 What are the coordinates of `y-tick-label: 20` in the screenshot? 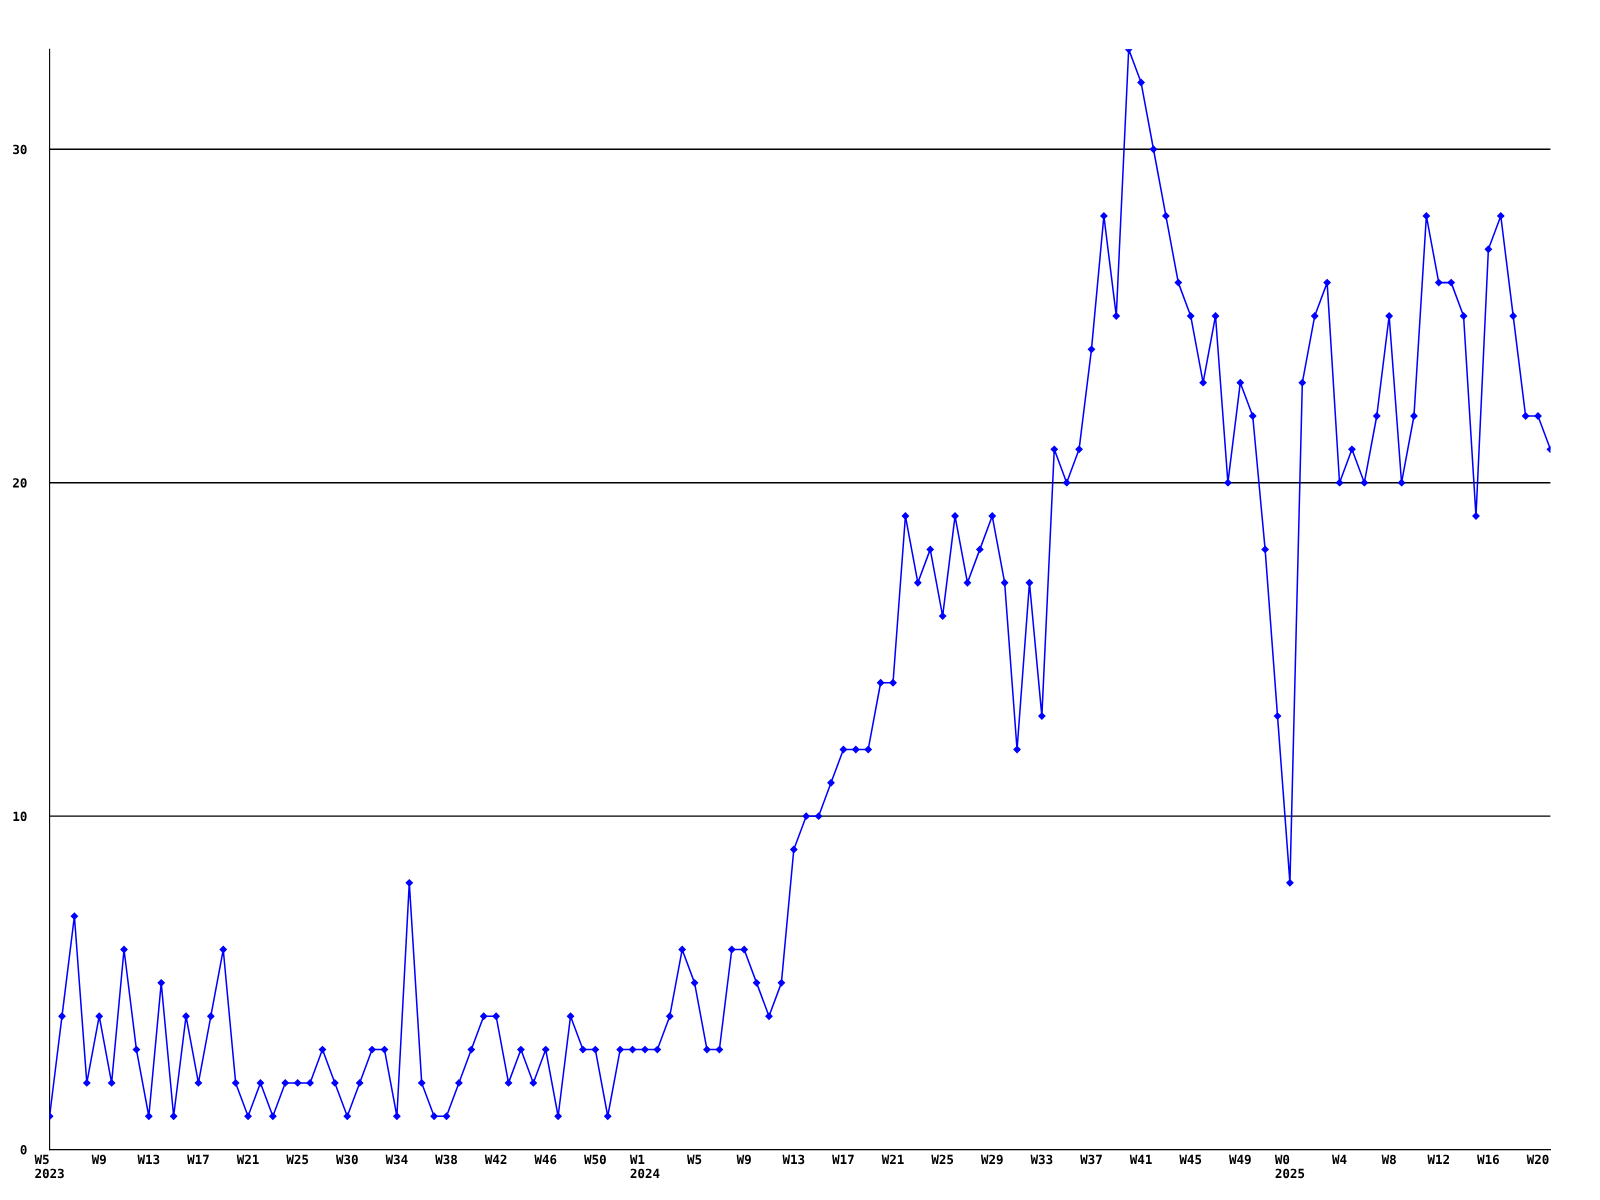 It's located at (20, 483).